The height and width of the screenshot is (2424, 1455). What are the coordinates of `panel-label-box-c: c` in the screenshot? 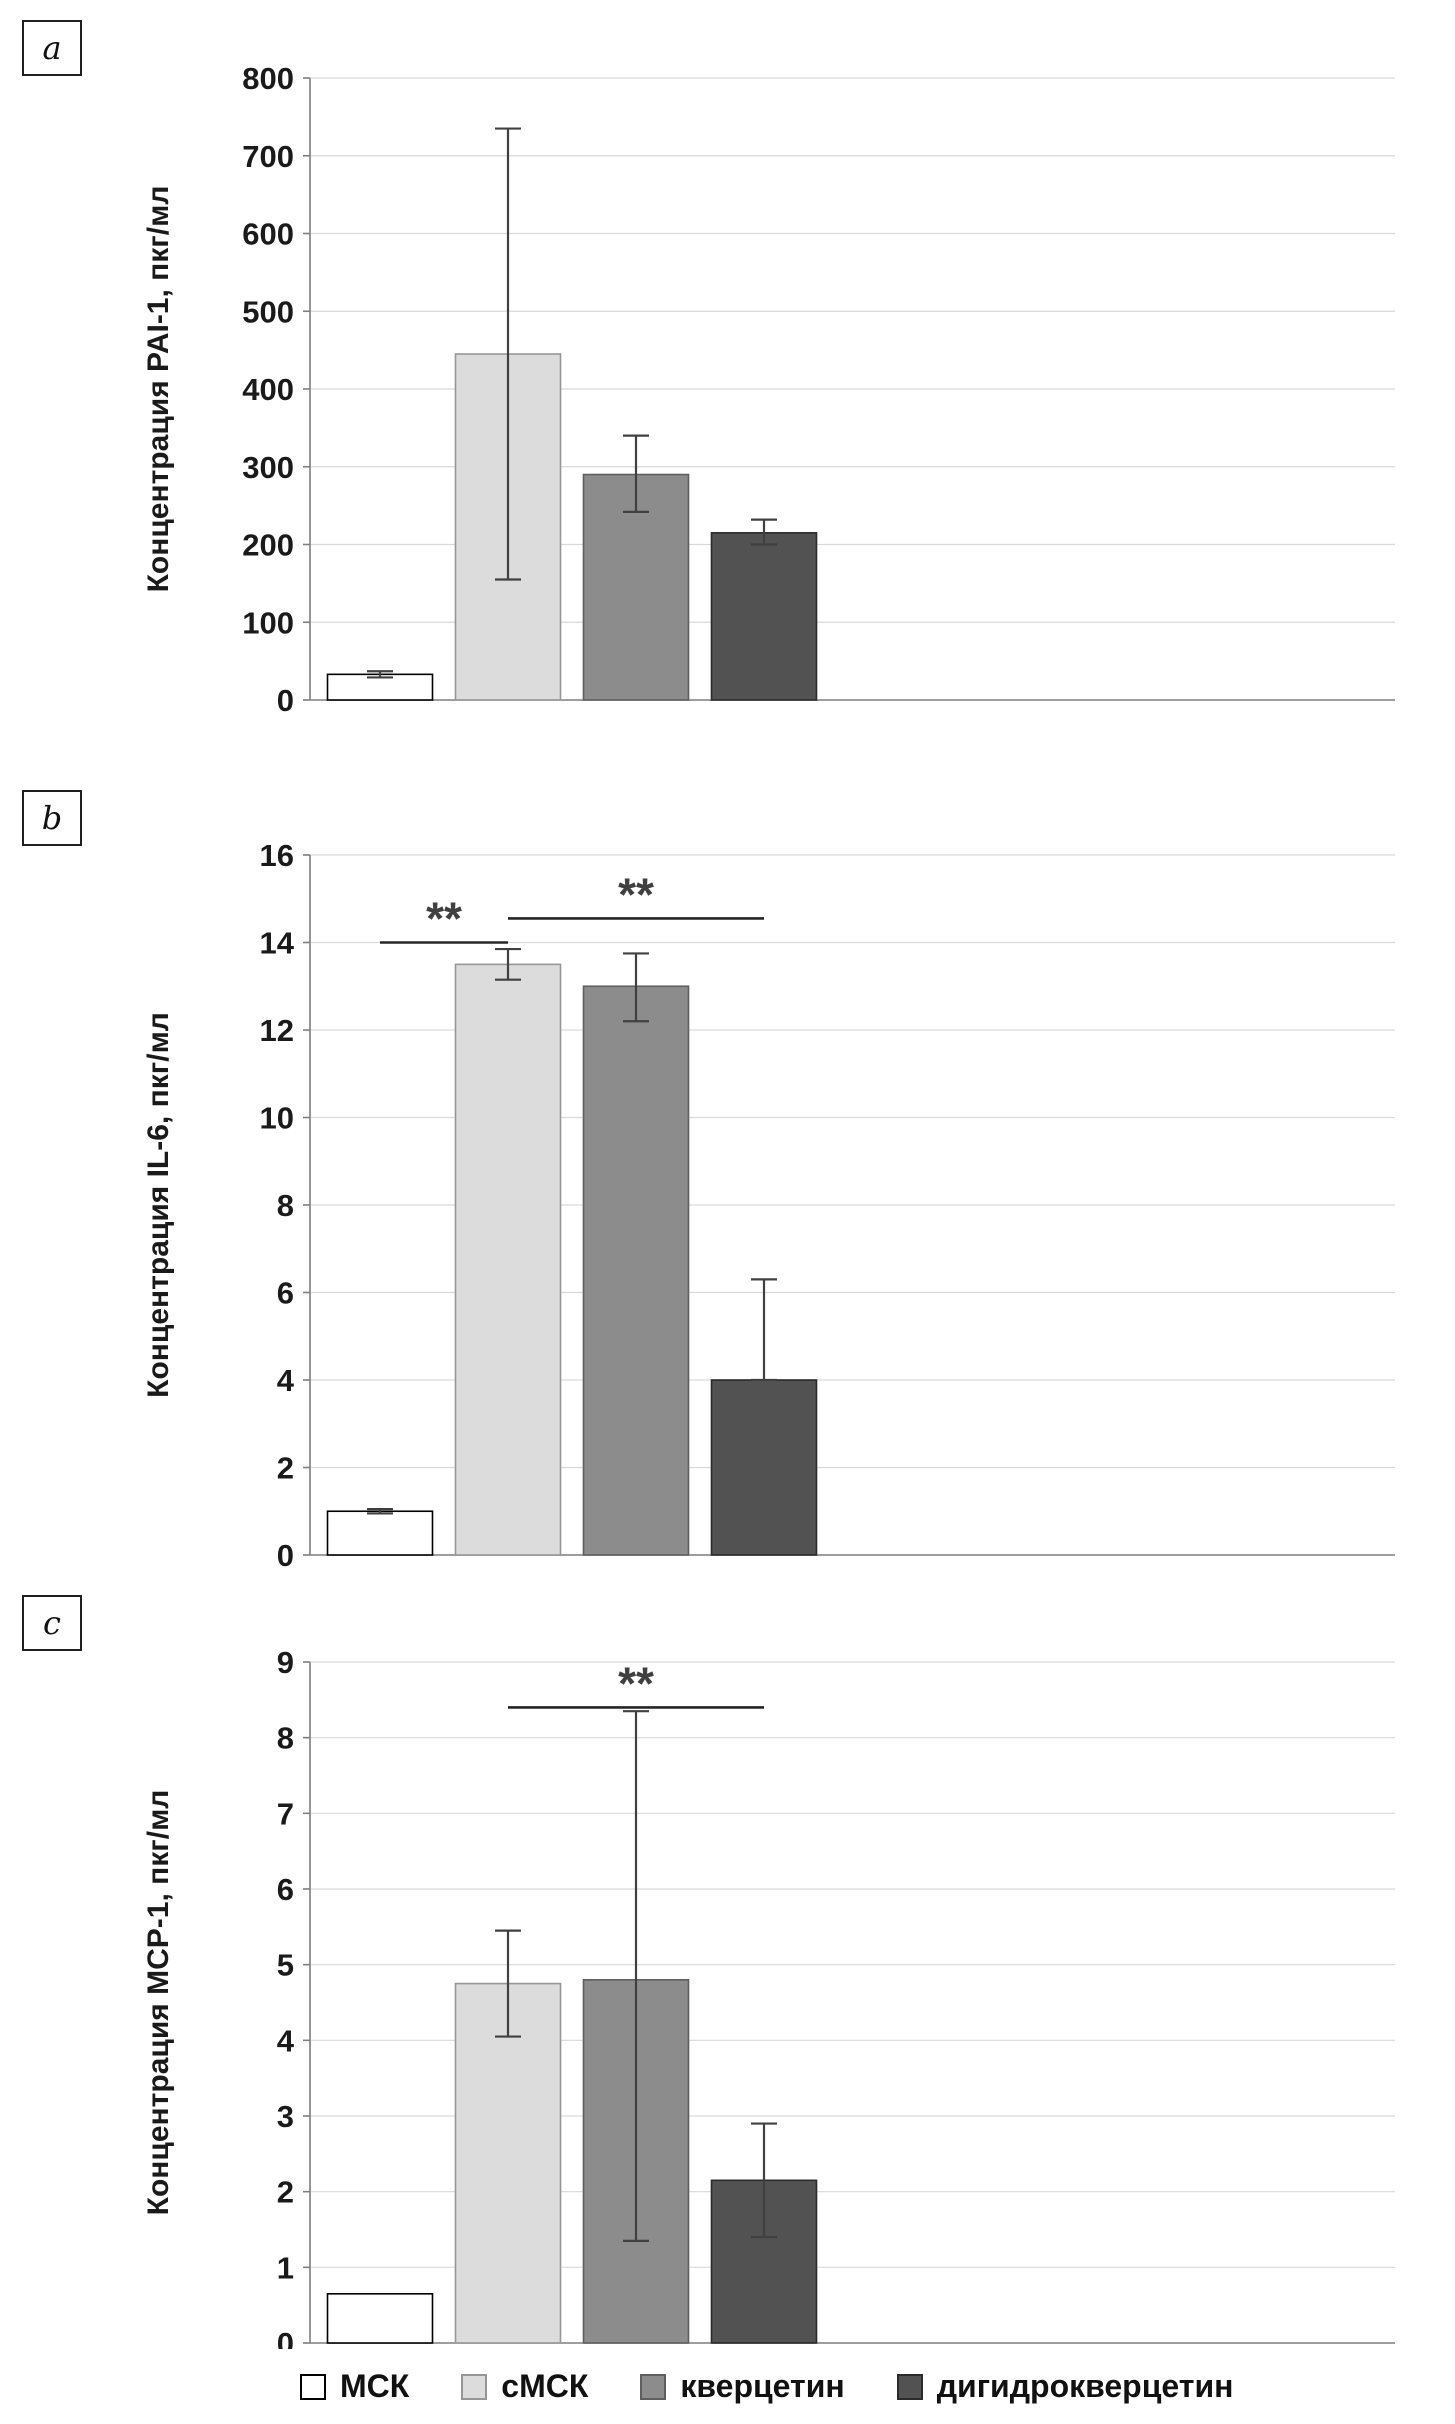 It's located at (52, 1623).